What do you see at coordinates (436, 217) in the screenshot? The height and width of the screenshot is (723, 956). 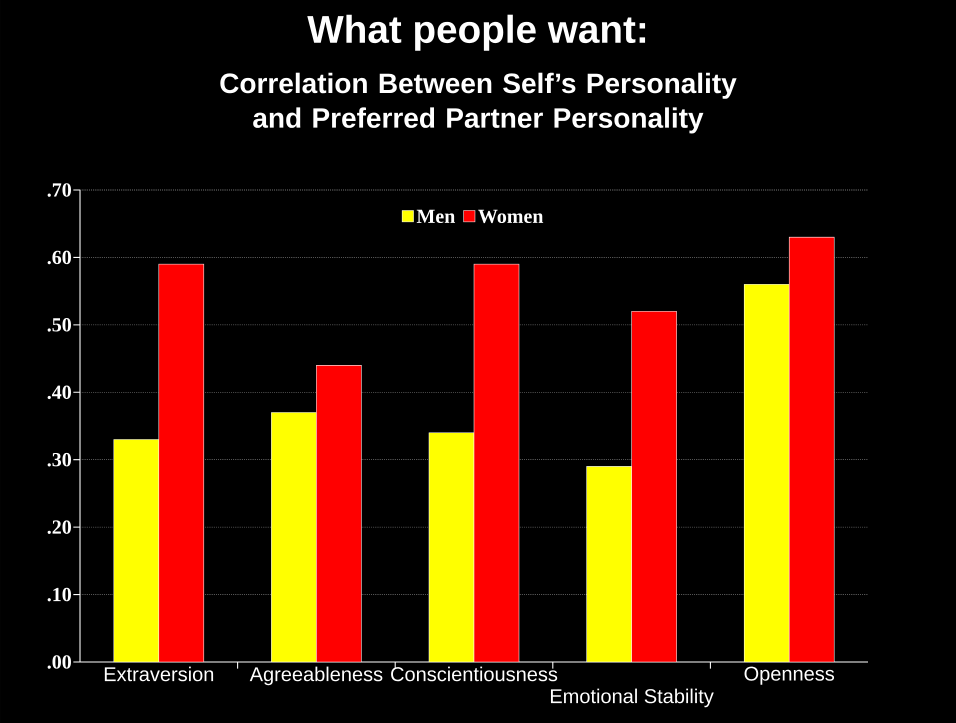 I see `legend-label: Men` at bounding box center [436, 217].